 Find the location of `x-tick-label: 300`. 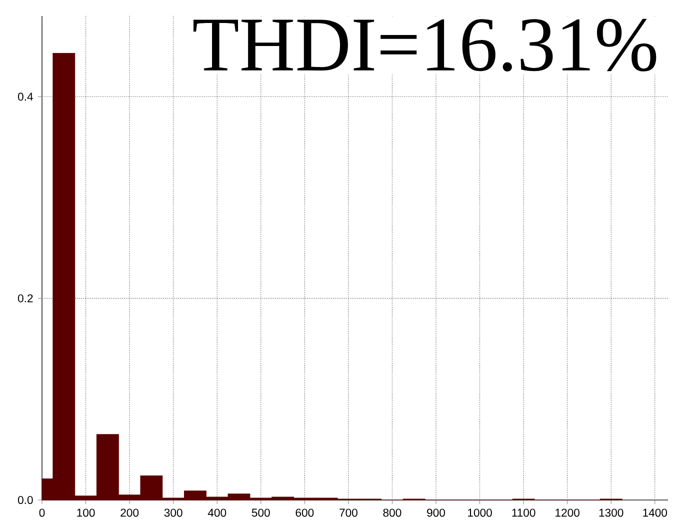

x-tick-label: 300 is located at coordinates (173, 512).